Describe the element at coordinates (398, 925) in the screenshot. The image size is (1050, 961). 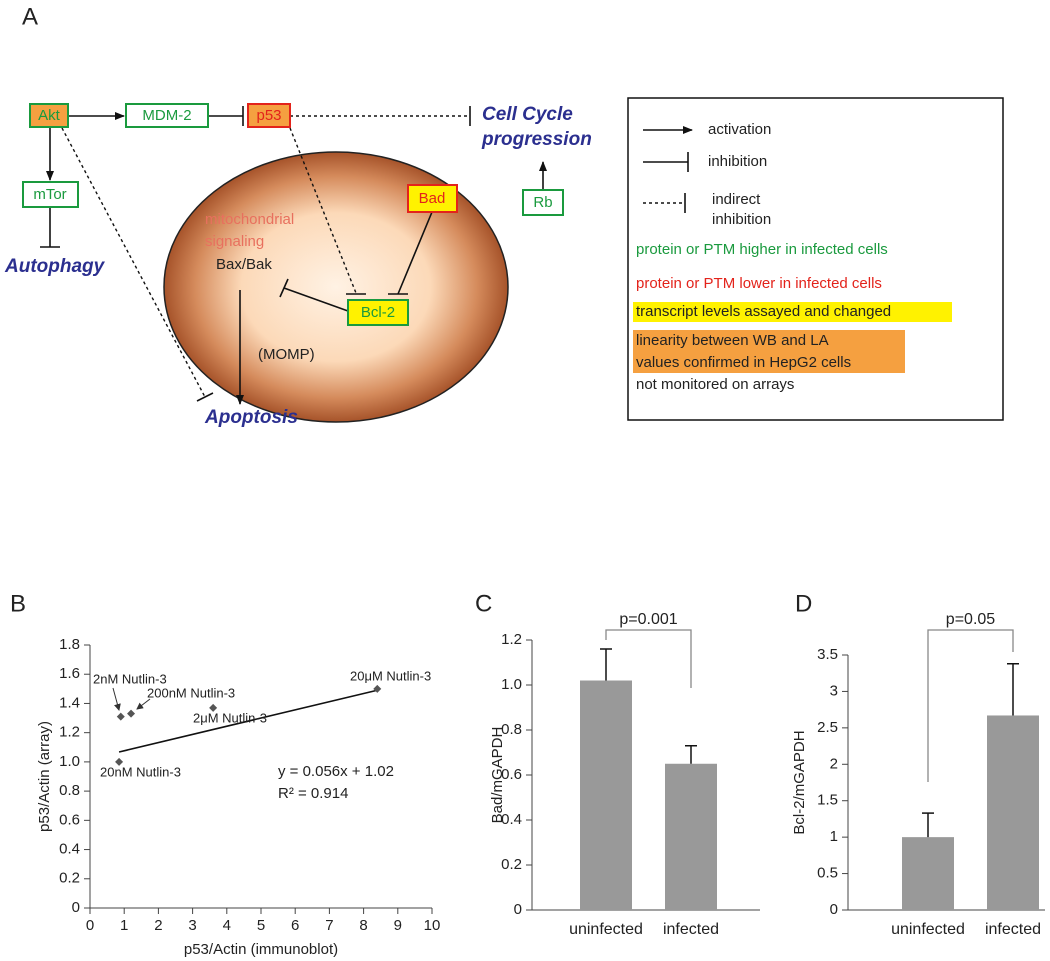
I see `x-tick-label: 9` at that location.